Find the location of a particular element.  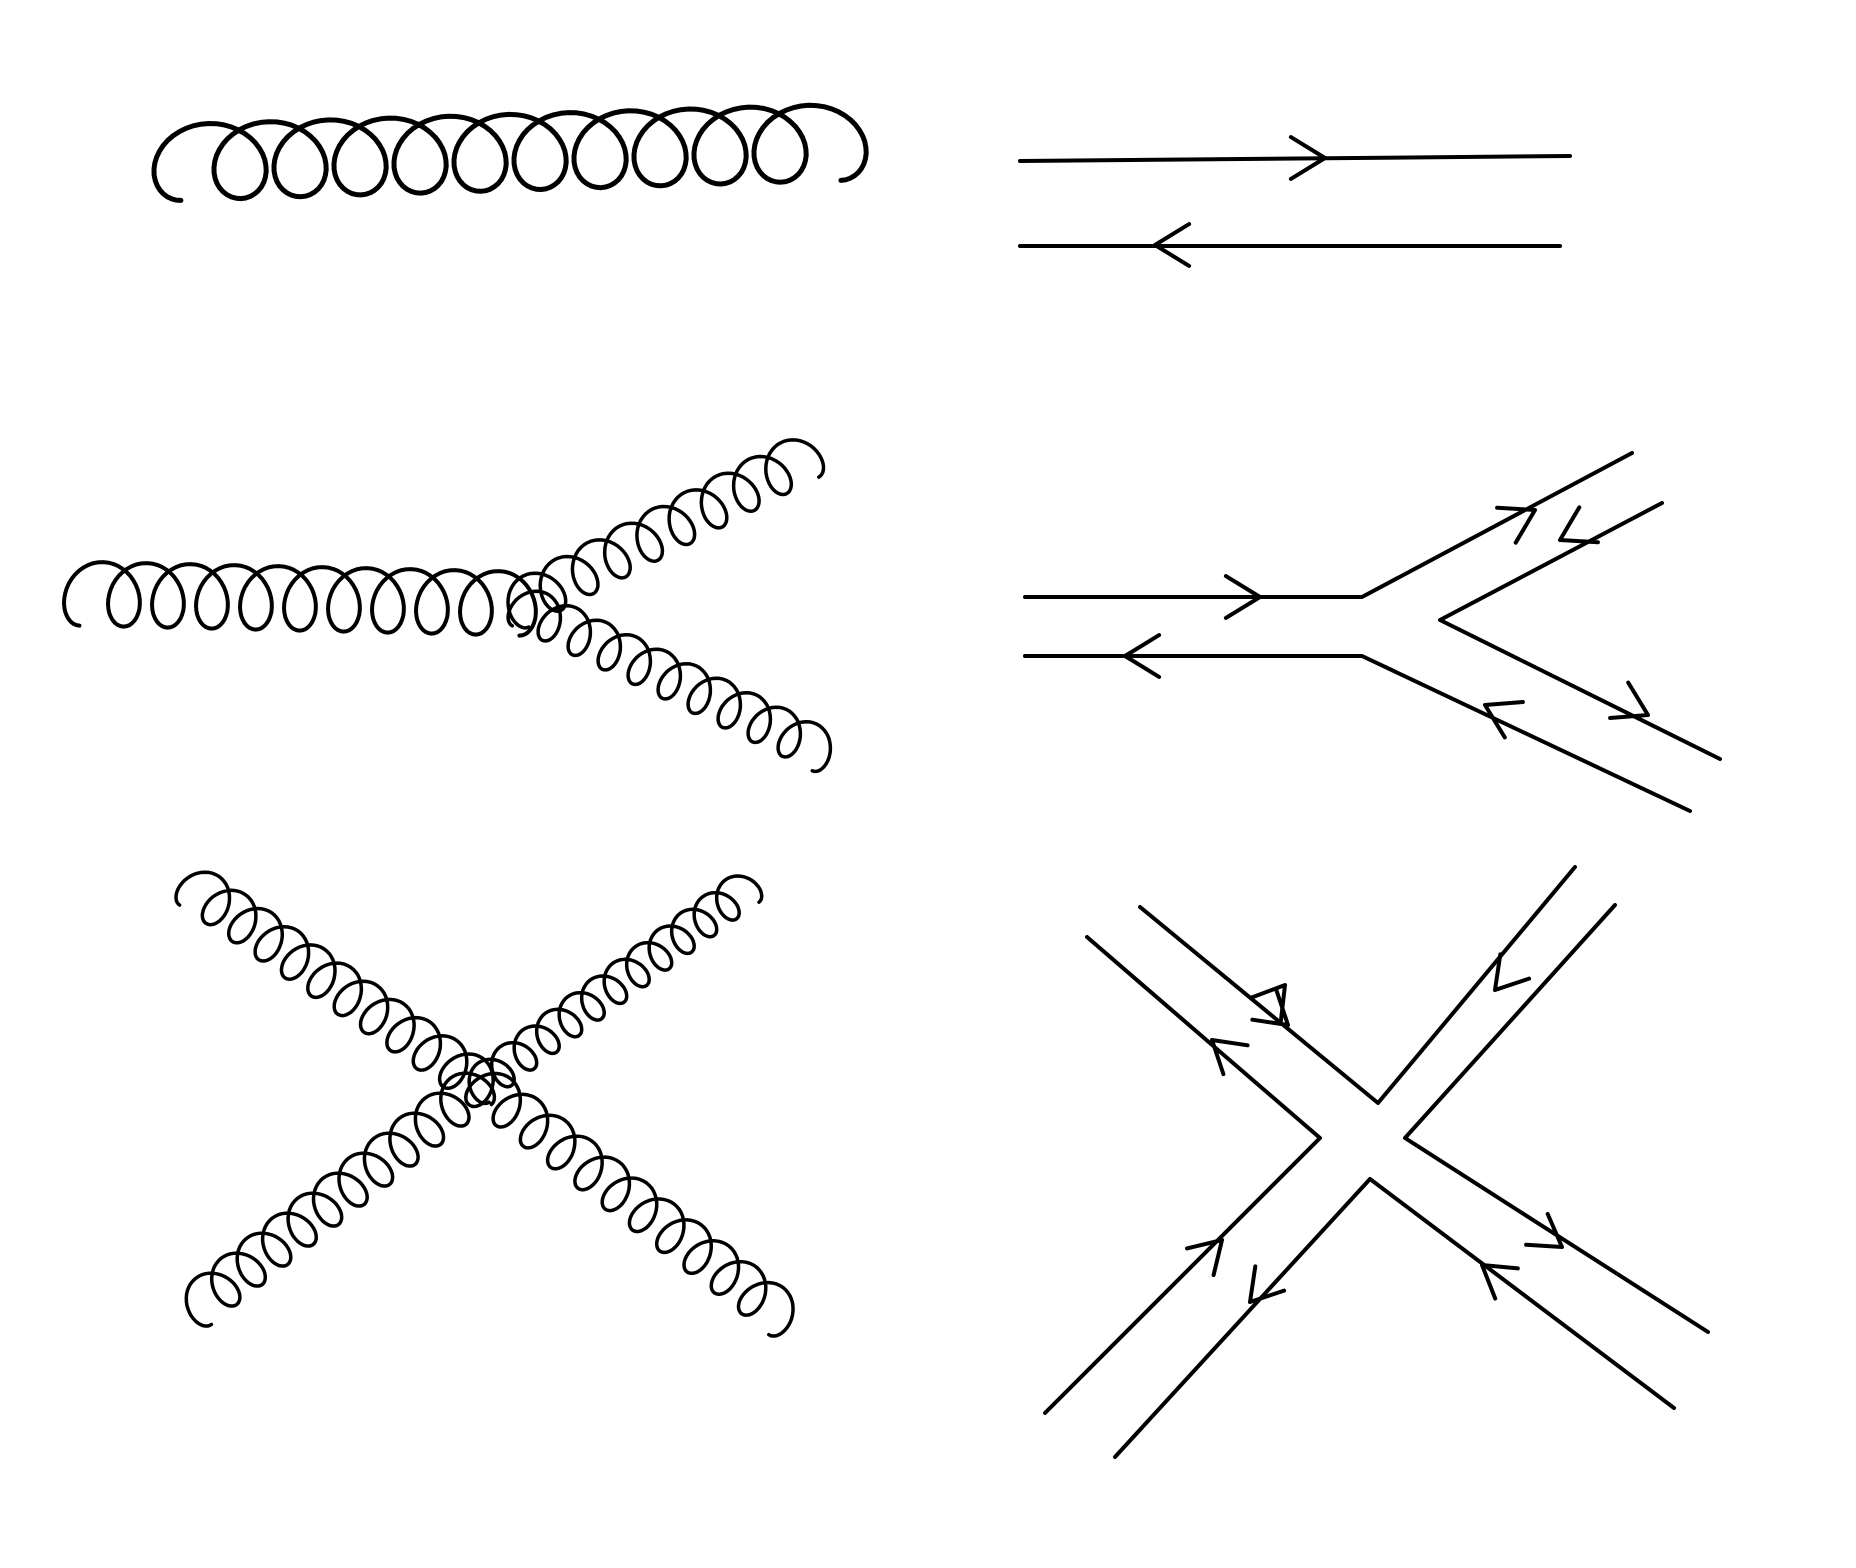

quark-line is located at coordinates (1295, 158).